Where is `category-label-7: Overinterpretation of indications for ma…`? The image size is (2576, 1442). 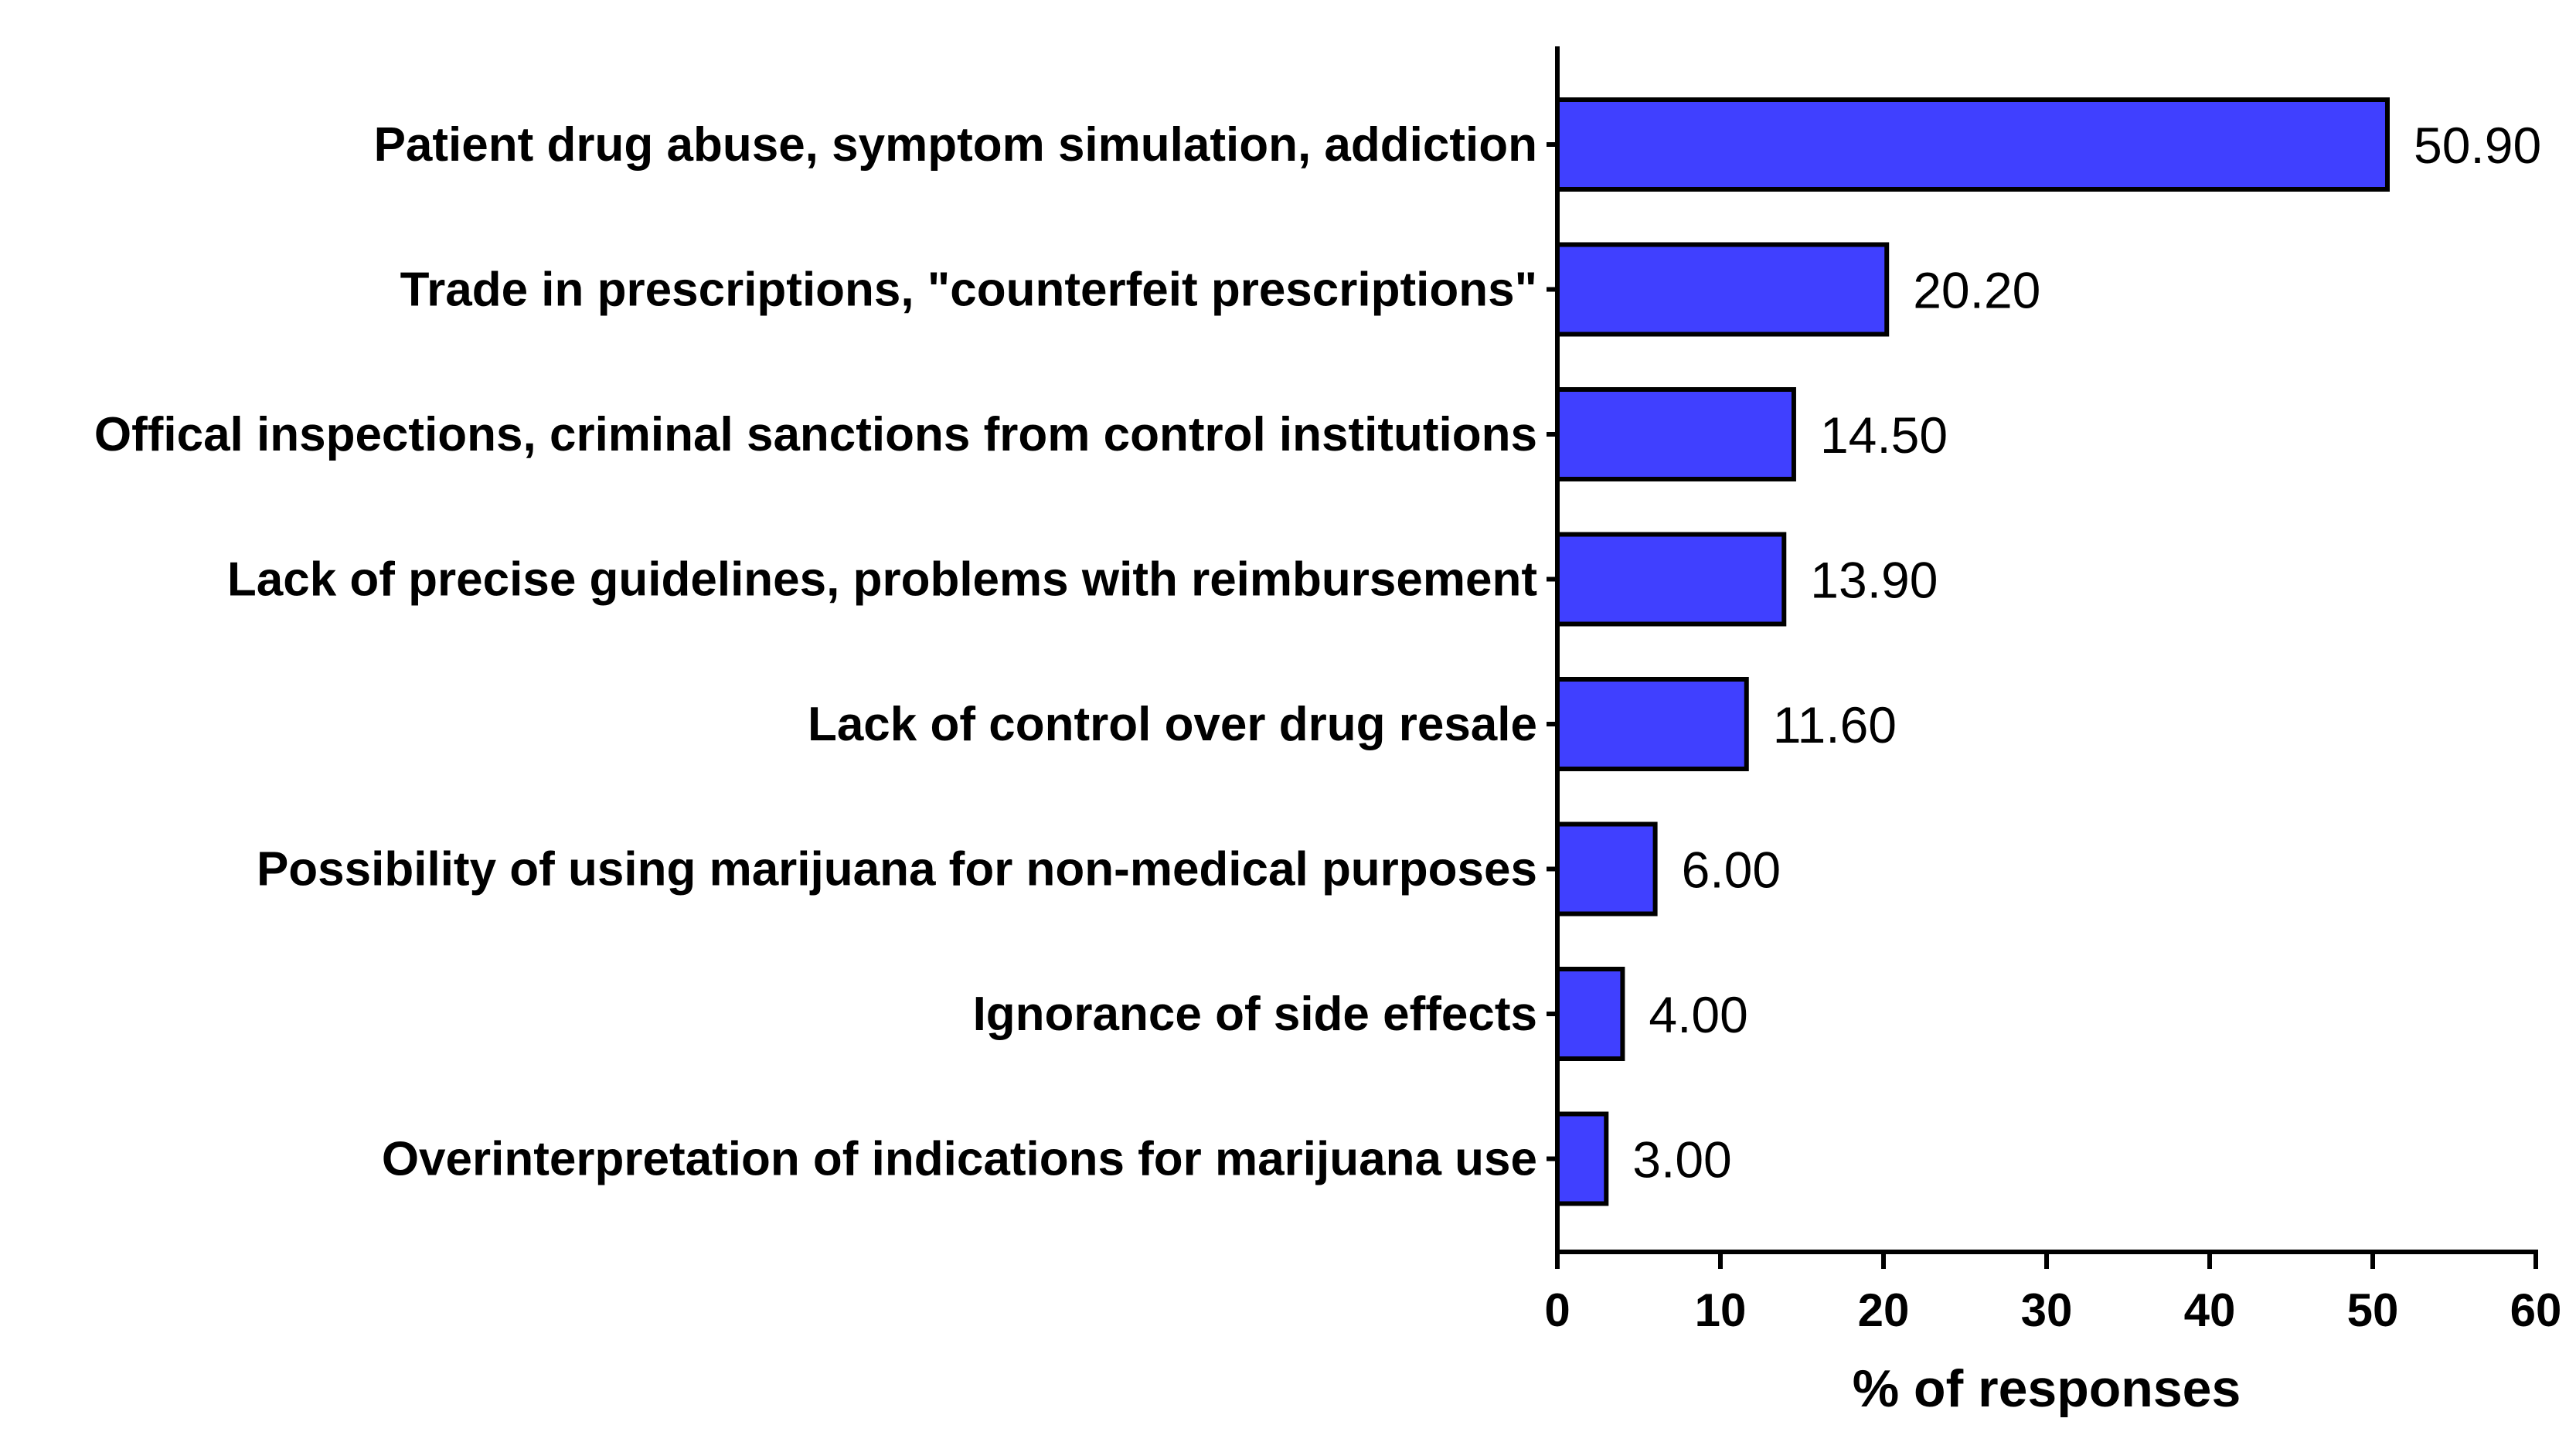 category-label-7: Overinterpretation of indications for ma… is located at coordinates (959, 1159).